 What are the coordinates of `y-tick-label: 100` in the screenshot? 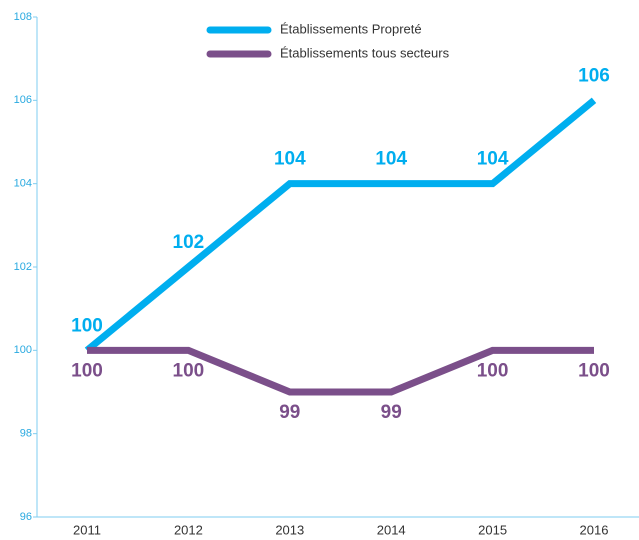 It's located at (23, 350).